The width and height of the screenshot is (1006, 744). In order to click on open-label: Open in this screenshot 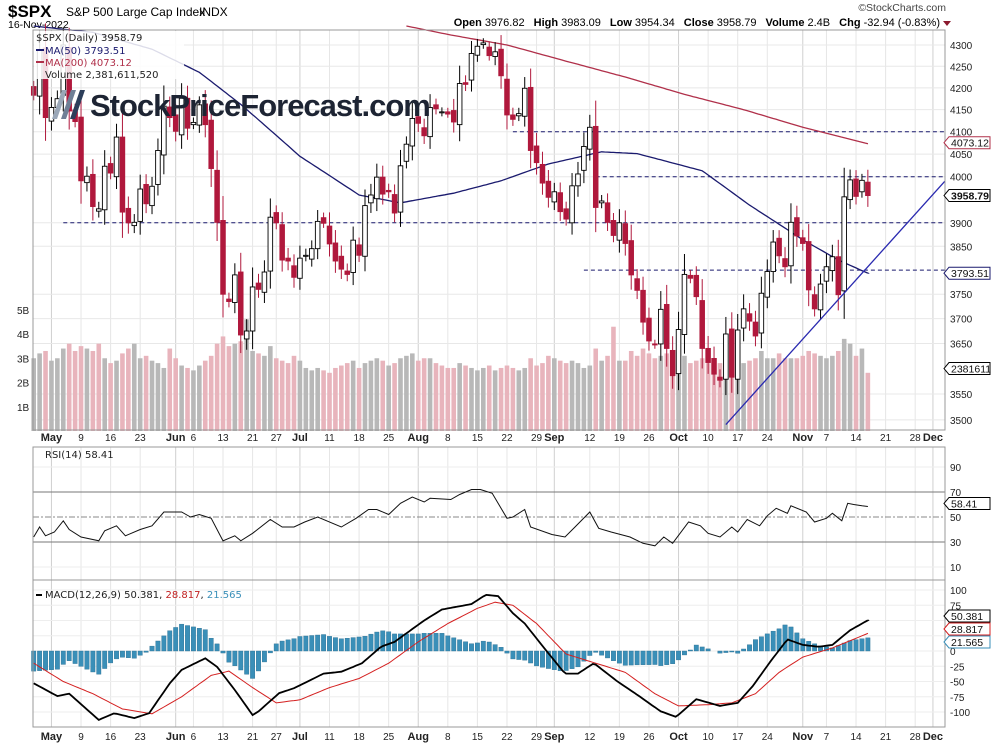, I will do `click(468, 23)`.